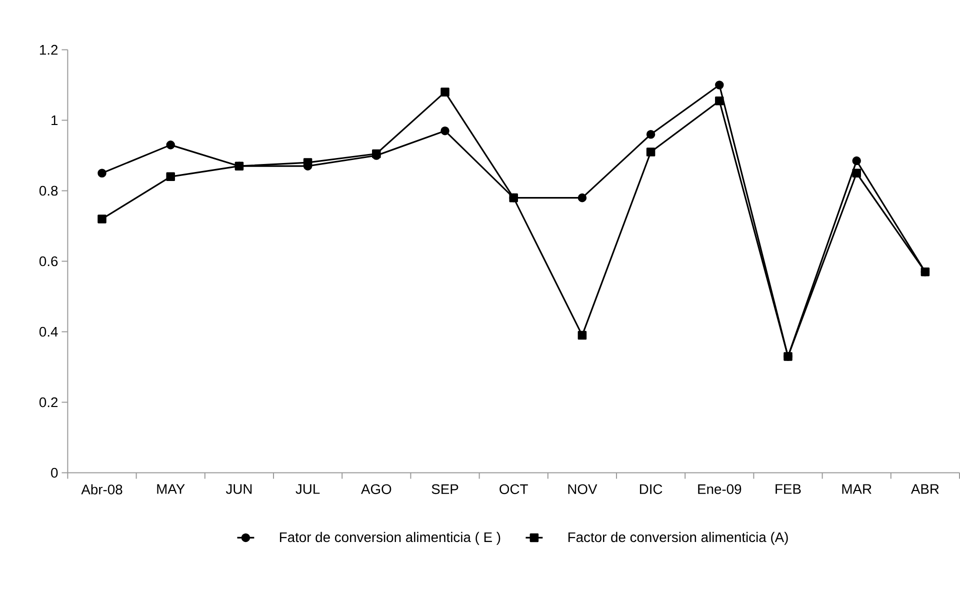 This screenshot has height=590, width=960. Describe the element at coordinates (171, 489) in the screenshot. I see `x-tick-label: MAY` at that location.